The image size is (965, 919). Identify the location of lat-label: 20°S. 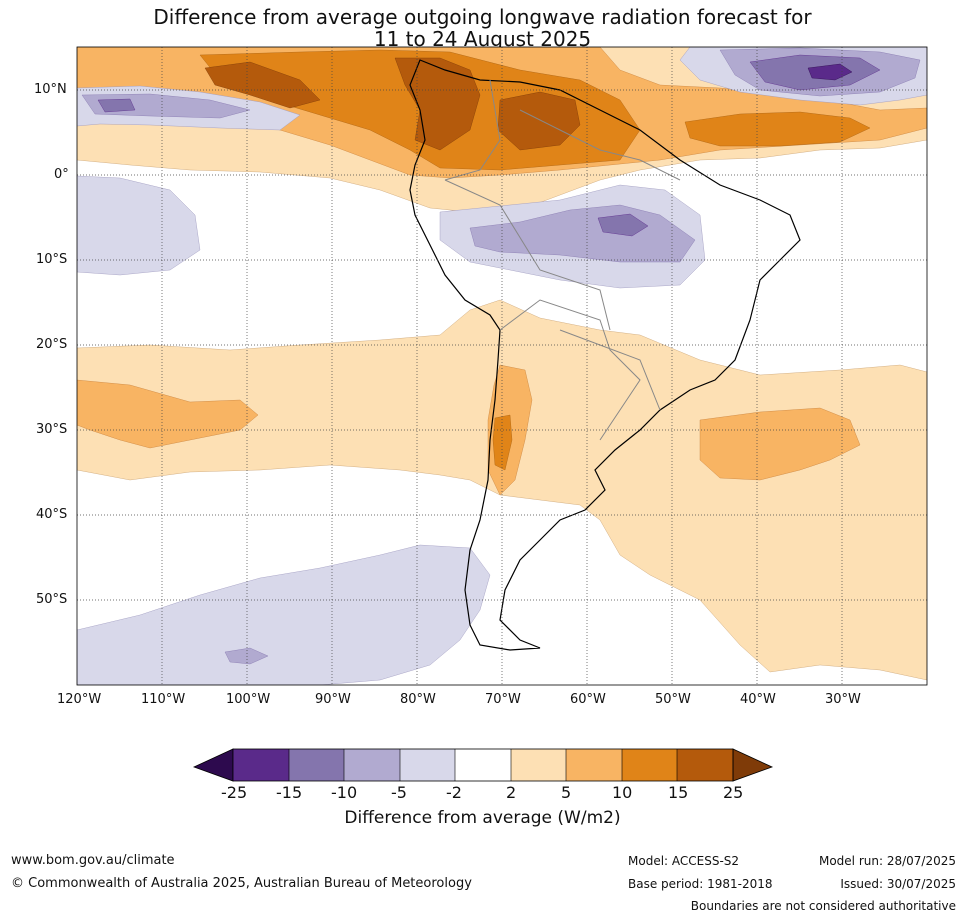
(52, 344).